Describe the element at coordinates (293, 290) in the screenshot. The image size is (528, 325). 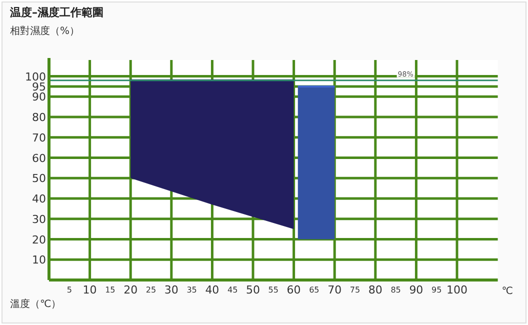
I see `x-tick-label: 60` at that location.